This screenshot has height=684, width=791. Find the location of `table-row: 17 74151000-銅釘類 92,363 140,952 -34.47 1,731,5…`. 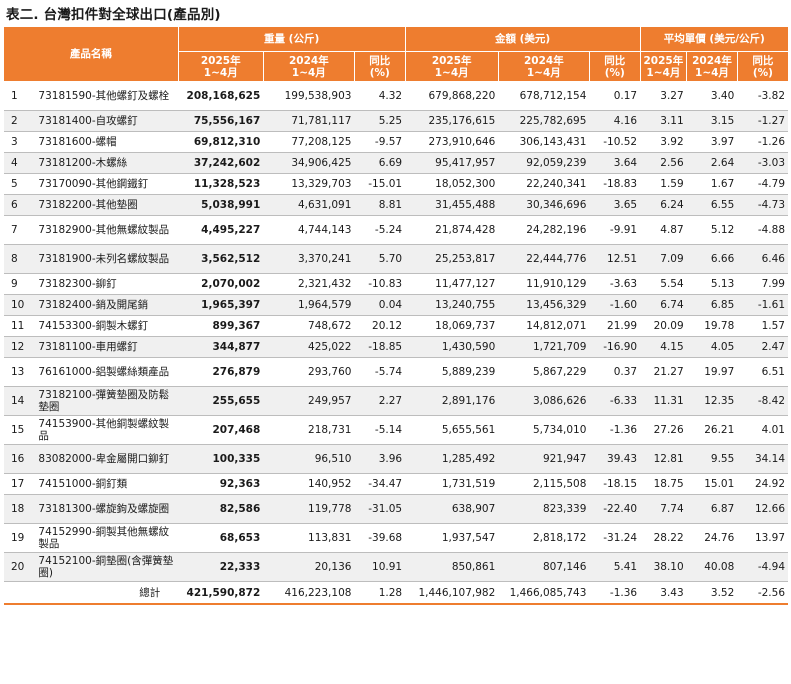

table-row: 17 74151000-銅釘類 92,363 140,952 -34.47 1,731,5… is located at coordinates (396, 484).